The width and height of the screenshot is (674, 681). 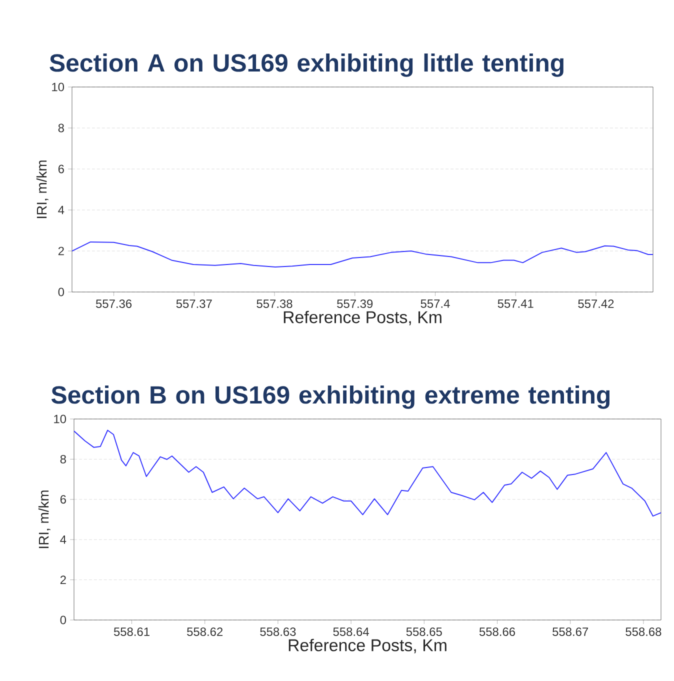 What do you see at coordinates (194, 304) in the screenshot?
I see `x-tick-label: 557.37` at bounding box center [194, 304].